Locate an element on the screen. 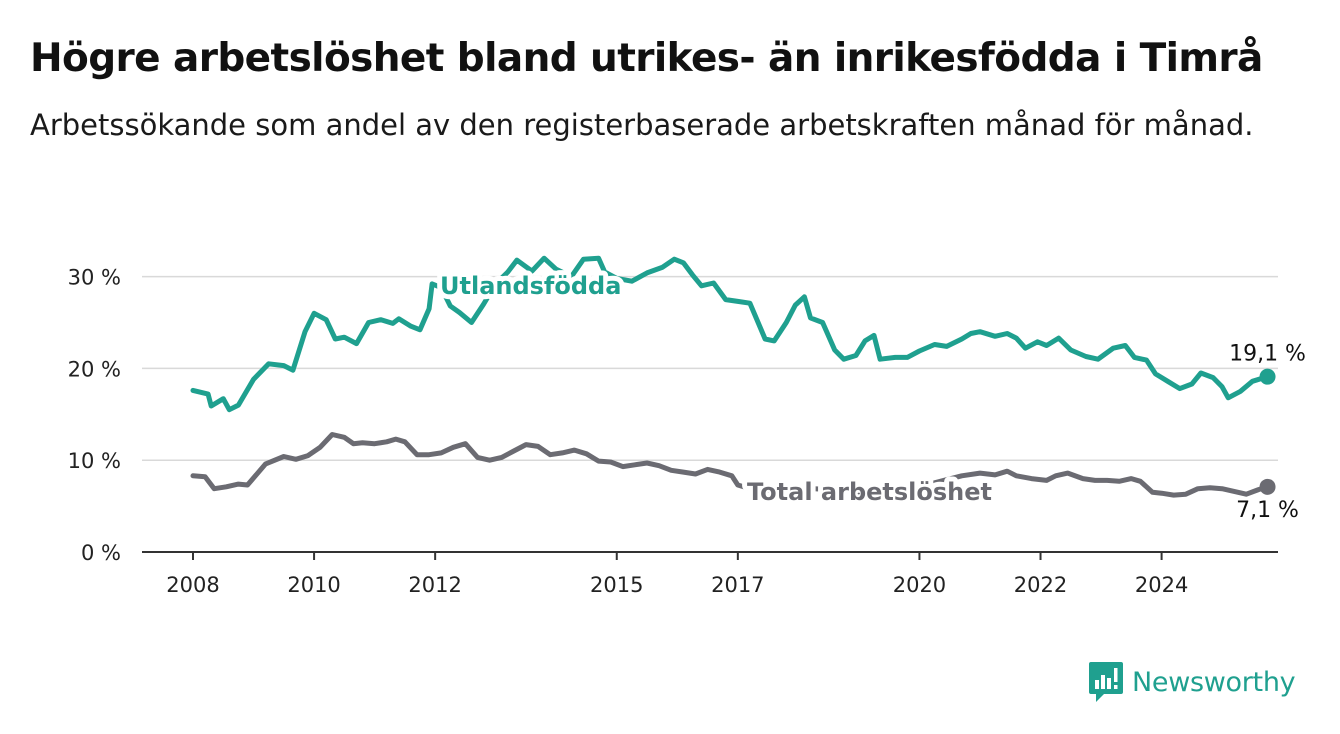 Image resolution: width=1340 pixels, height=734 pixels. series-label-halo: Total arbetslöshet is located at coordinates (869, 492).